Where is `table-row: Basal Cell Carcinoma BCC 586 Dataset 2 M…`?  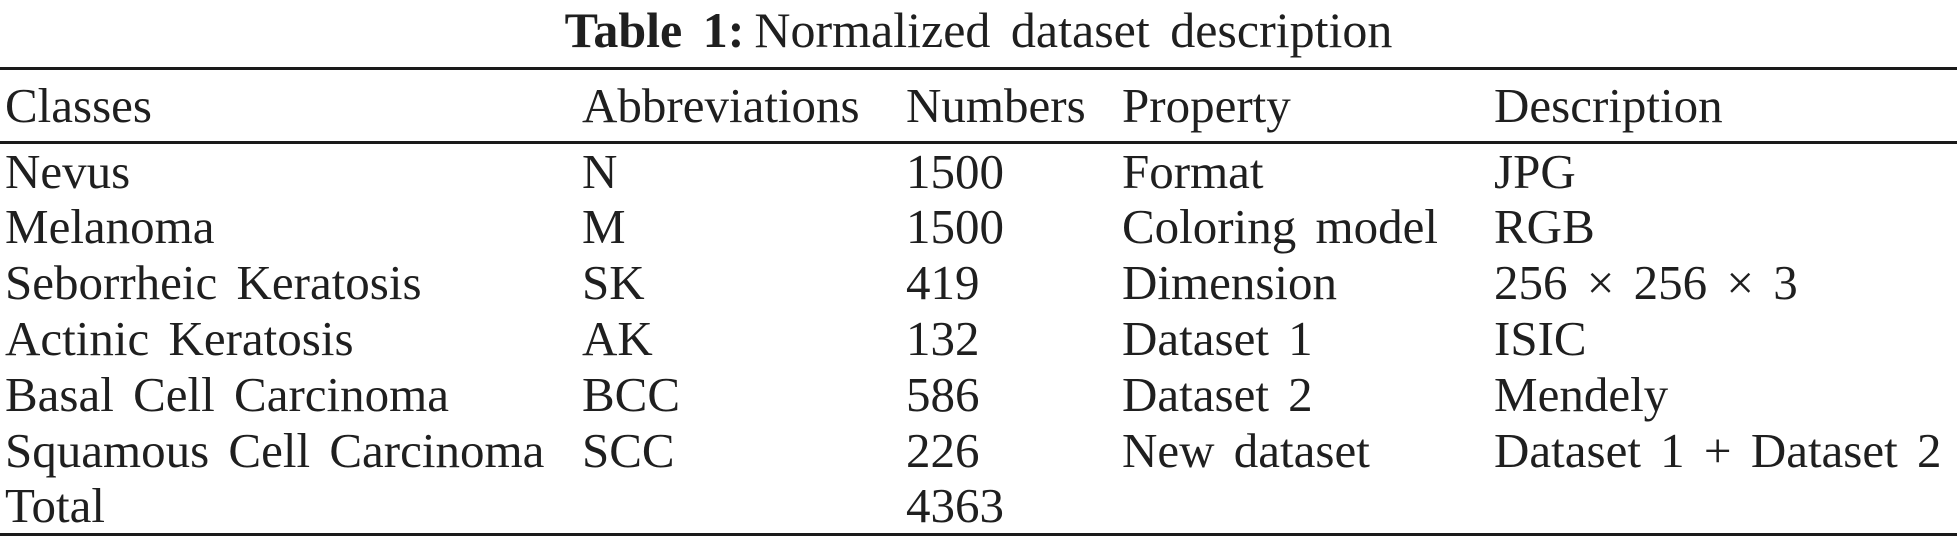
table-row: Basal Cell Carcinoma BCC 586 Dataset 2 M… is located at coordinates (978, 395).